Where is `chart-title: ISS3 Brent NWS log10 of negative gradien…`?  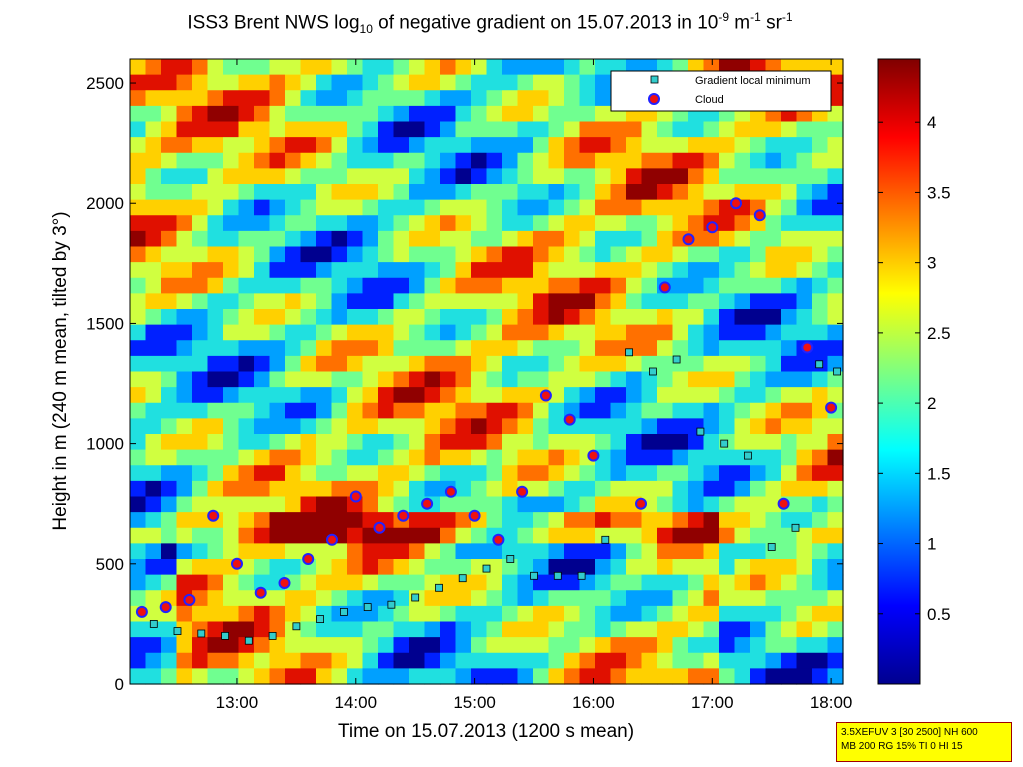 chart-title: ISS3 Brent NWS log10 of negative gradien… is located at coordinates (490, 23).